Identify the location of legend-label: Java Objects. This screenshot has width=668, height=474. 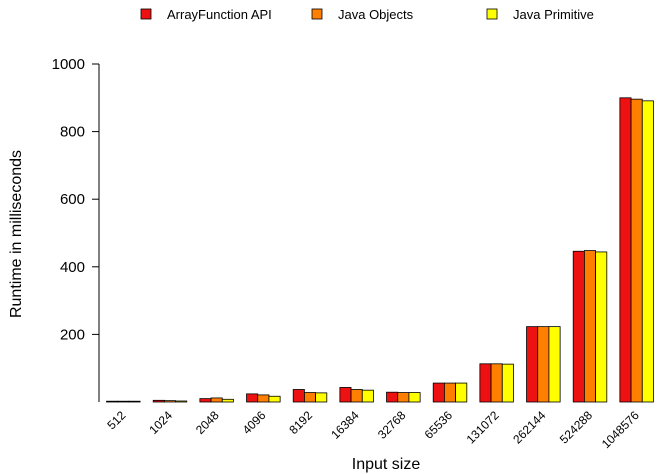
(376, 14).